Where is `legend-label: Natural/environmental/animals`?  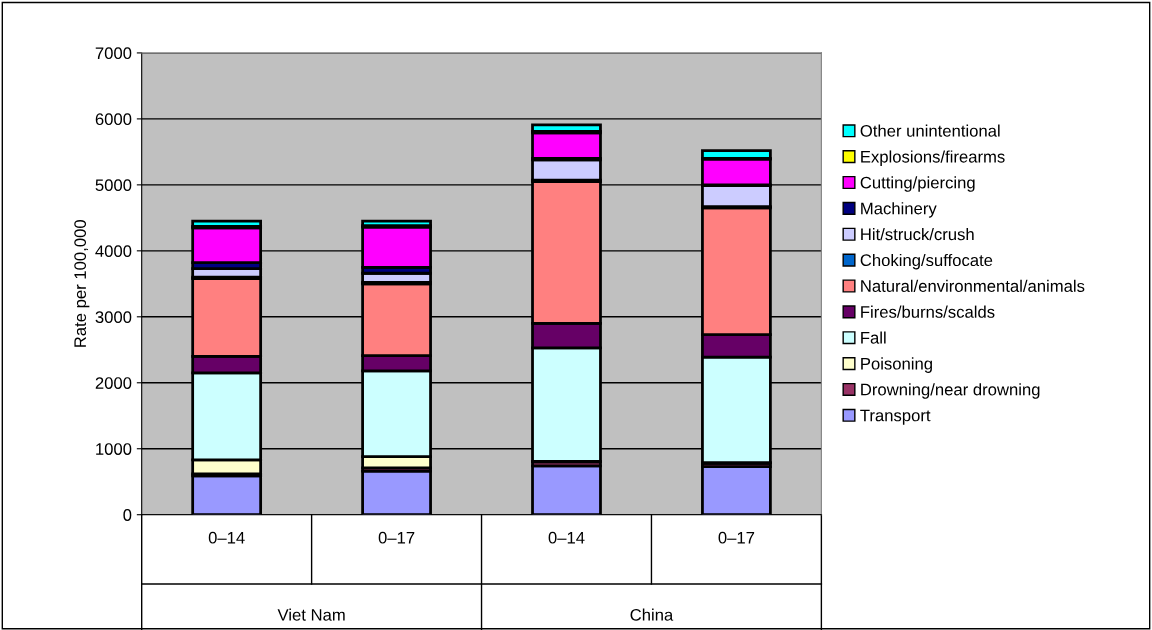 legend-label: Natural/environmental/animals is located at coordinates (973, 285).